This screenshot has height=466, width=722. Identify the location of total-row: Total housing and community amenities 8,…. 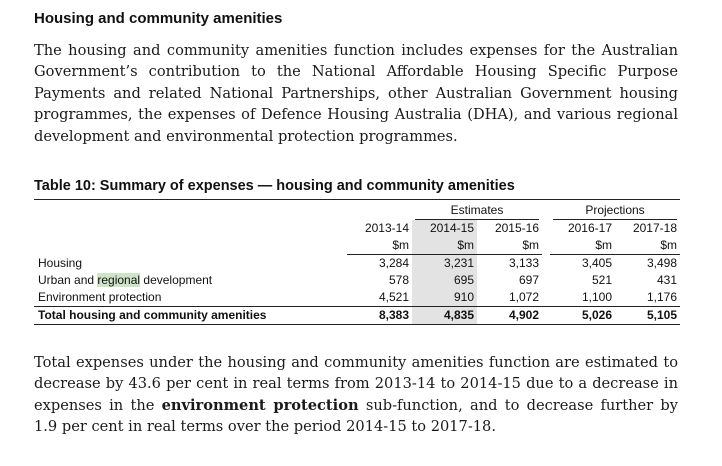
(357, 315).